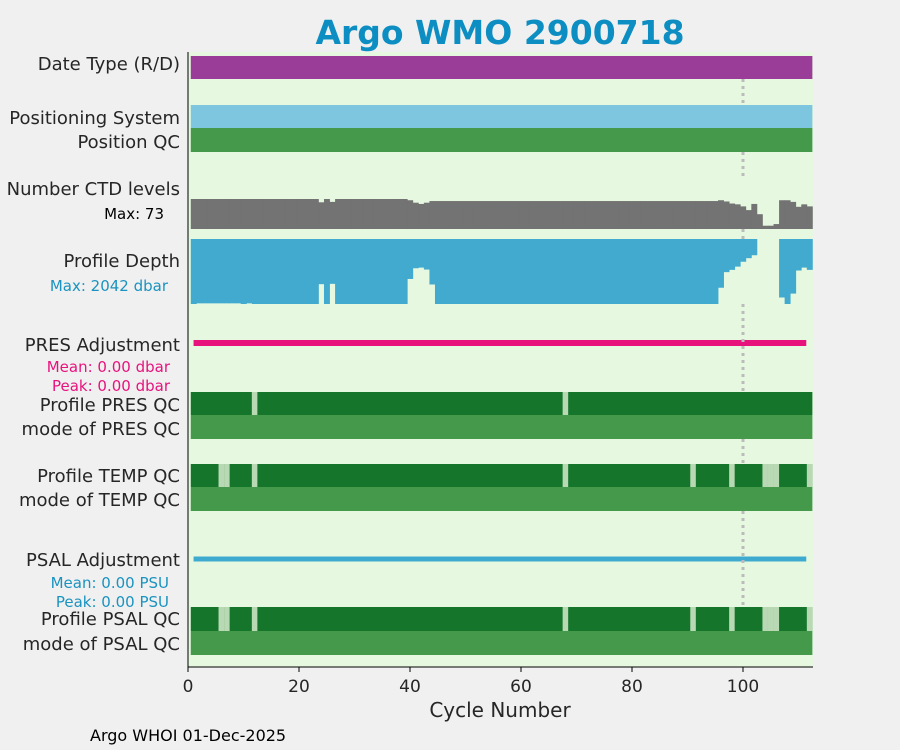 Image resolution: width=900 pixels, height=750 pixels. Describe the element at coordinates (521, 687) in the screenshot. I see `x-tick-label: 60` at that location.